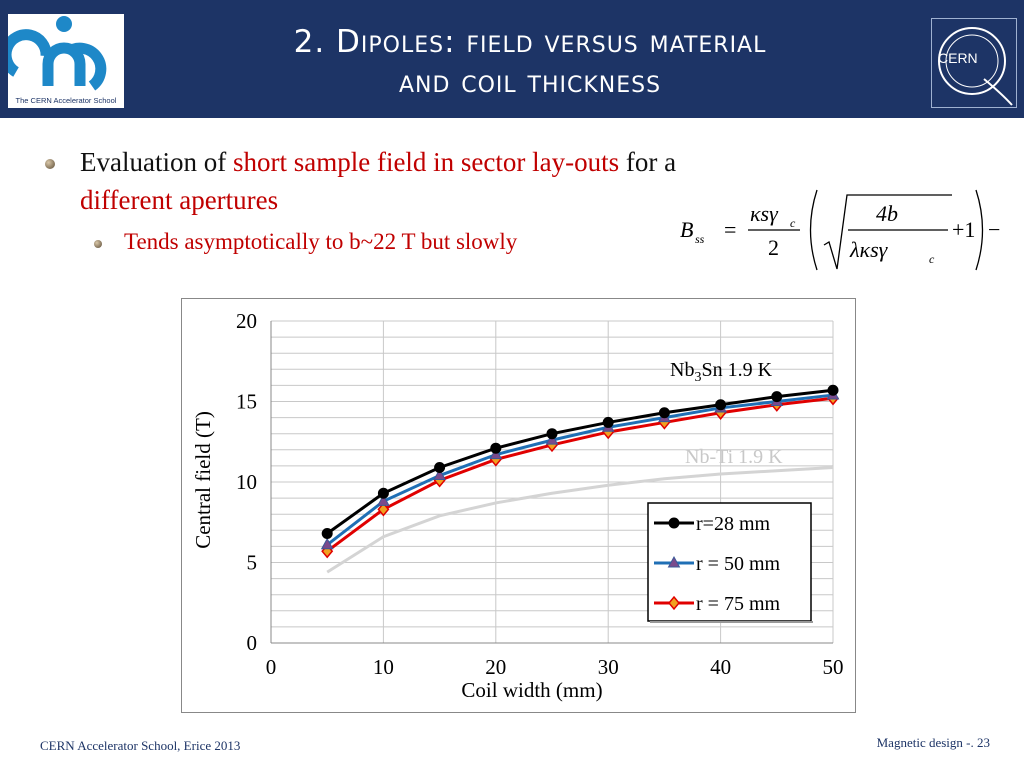 The width and height of the screenshot is (1024, 768). I want to click on y-tick-label: 20, so click(246, 321).